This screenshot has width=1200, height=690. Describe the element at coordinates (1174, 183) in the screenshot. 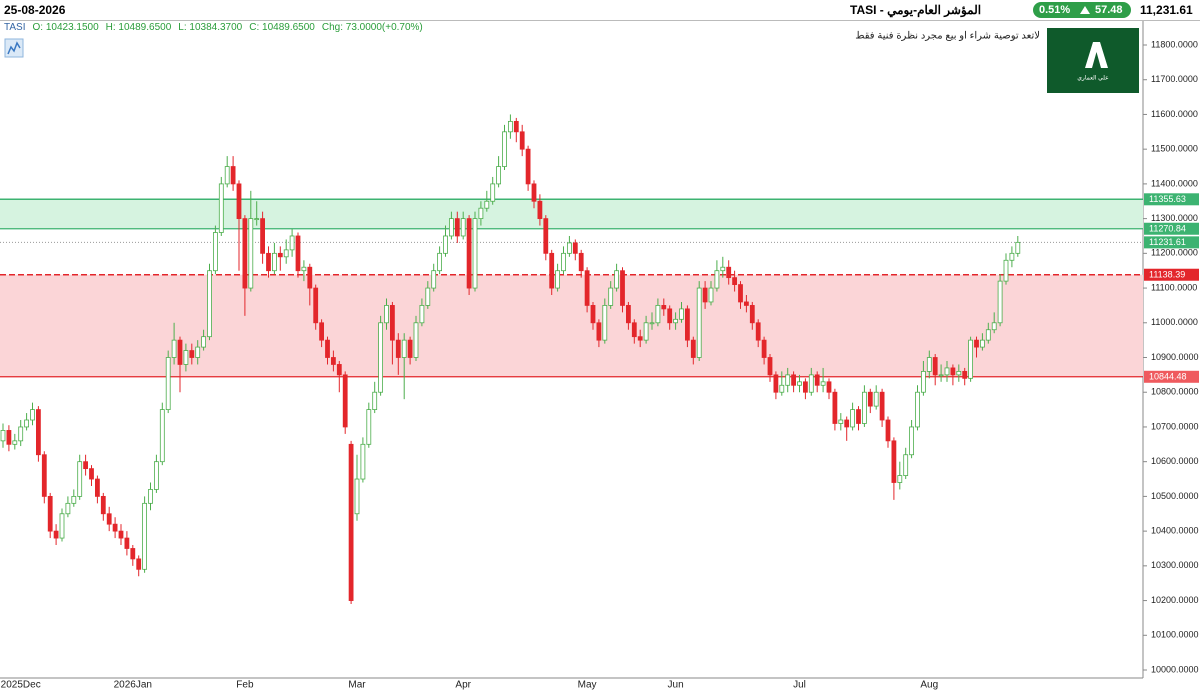

I see `y-tick-label: 11400.0000` at that location.